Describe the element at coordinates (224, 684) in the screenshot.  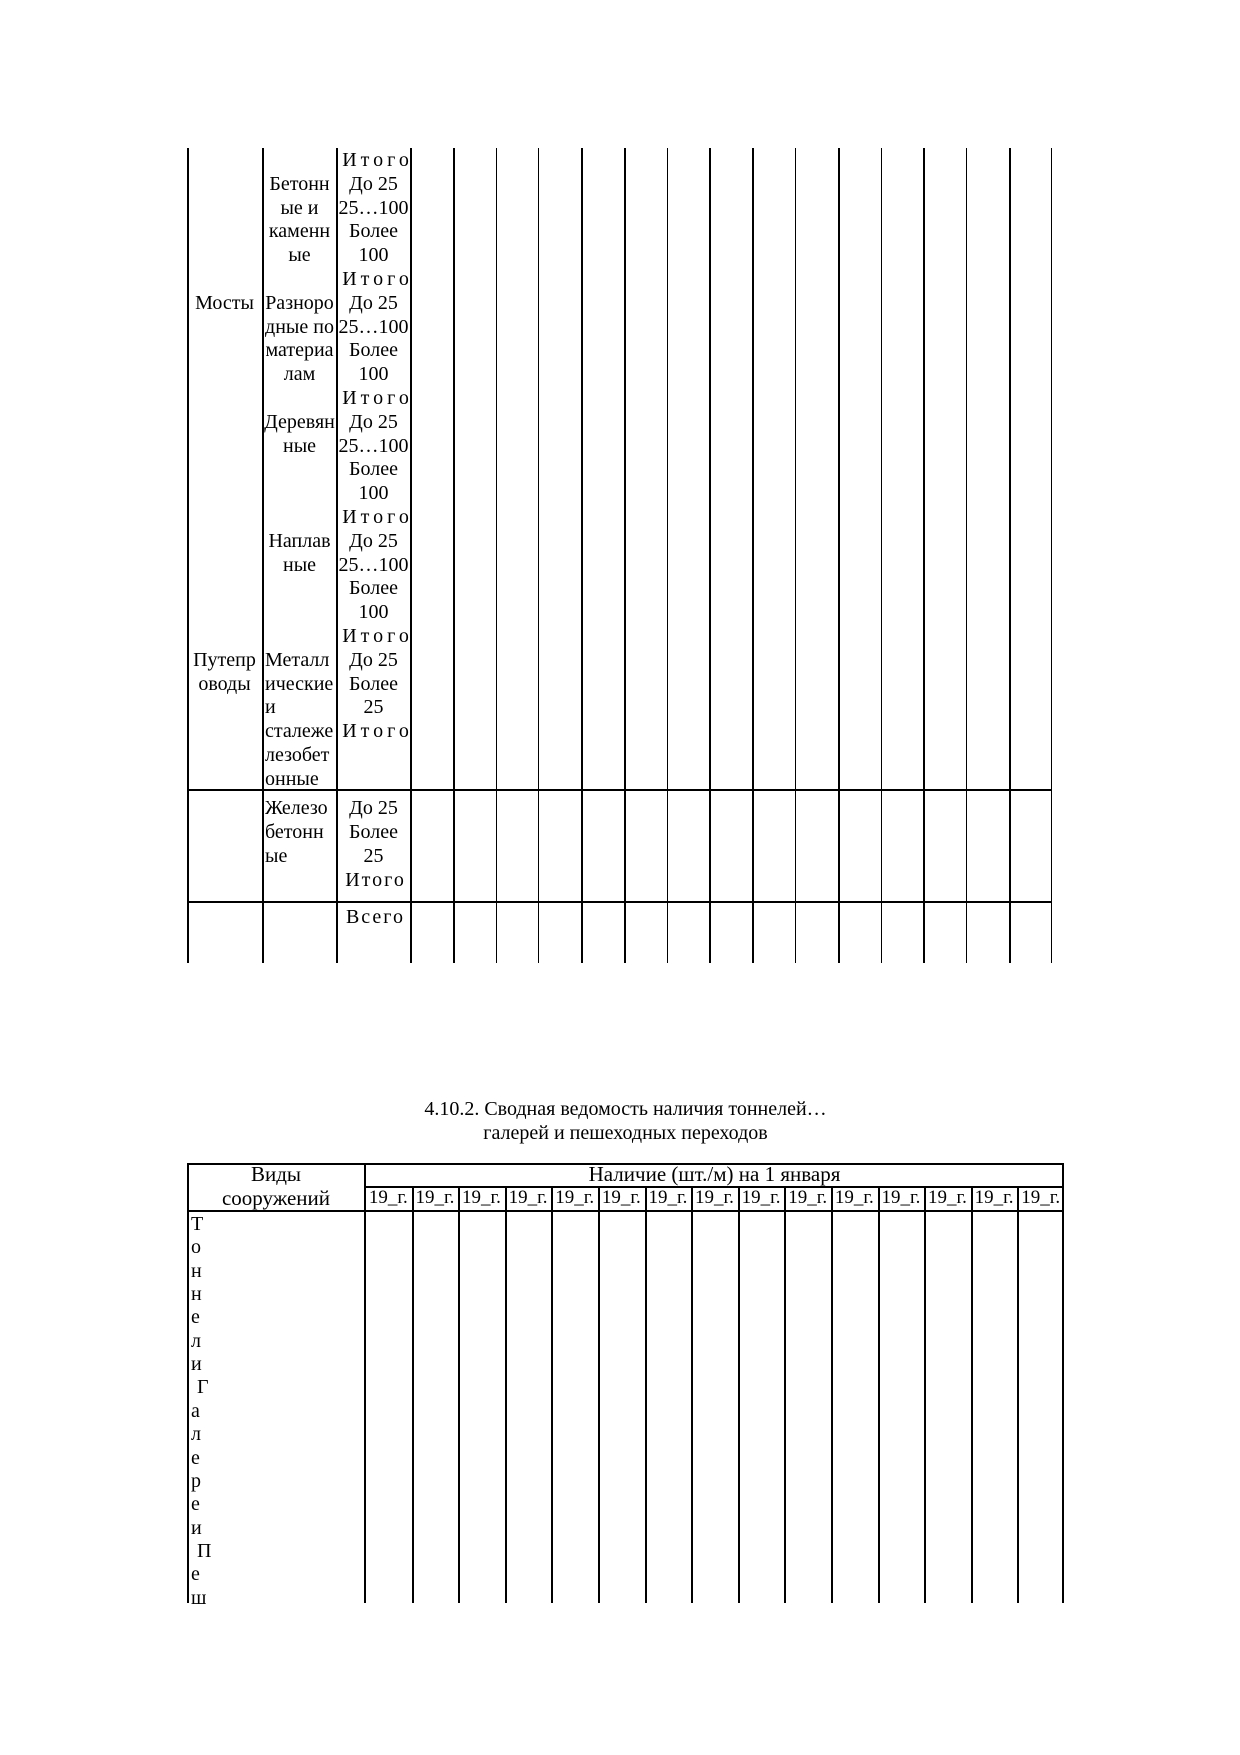
I see `category-overpasses: оводы` at that location.